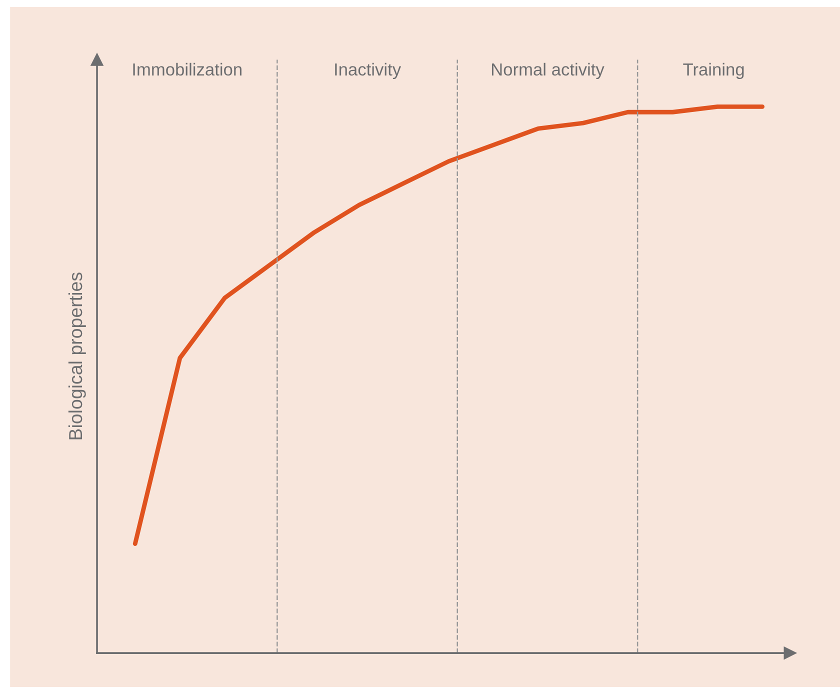  What do you see at coordinates (77, 356) in the screenshot?
I see `y-axis-title: Biological properties` at bounding box center [77, 356].